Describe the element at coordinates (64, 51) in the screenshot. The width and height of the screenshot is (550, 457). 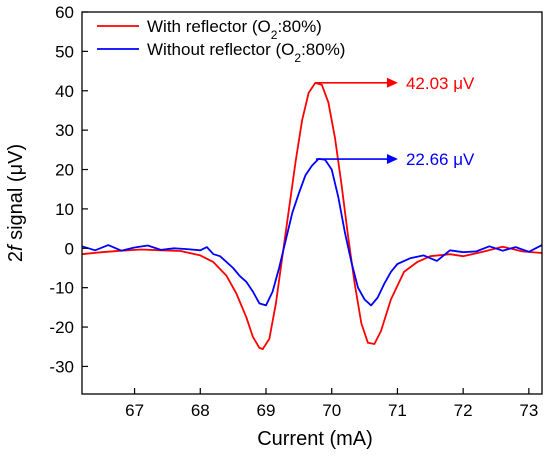
I see `y-tick-label: 50` at that location.